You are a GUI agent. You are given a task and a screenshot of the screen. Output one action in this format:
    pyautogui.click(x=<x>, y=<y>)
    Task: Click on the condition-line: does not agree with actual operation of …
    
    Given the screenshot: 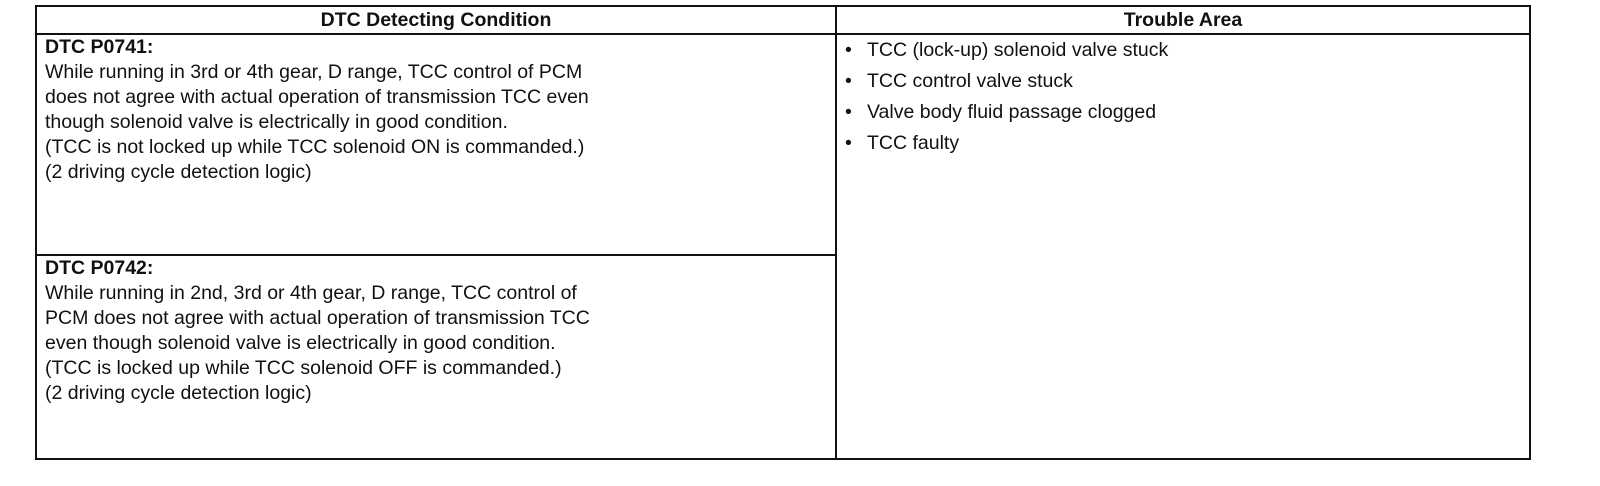 What is the action you would take?
    pyautogui.click(x=317, y=97)
    